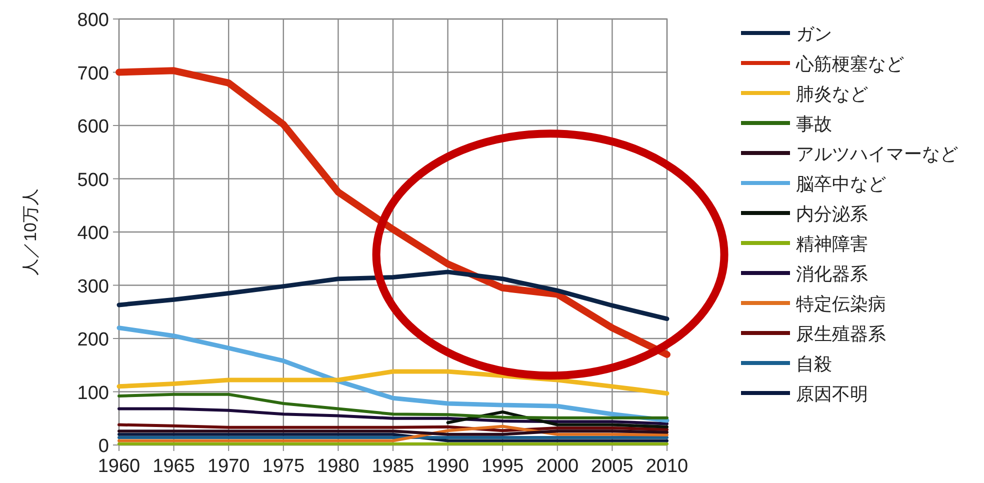 The width and height of the screenshot is (984, 483). Describe the element at coordinates (93, 393) in the screenshot. I see `y-tick-label: 100` at that location.